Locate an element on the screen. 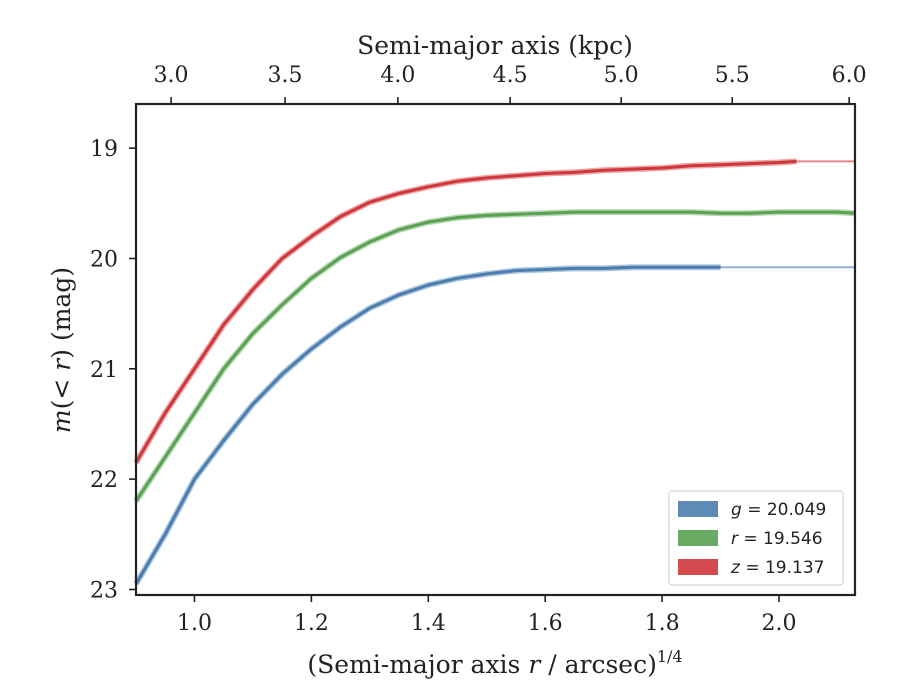 The height and width of the screenshot is (700, 900). x-axis-title-suffix: / arcsec) is located at coordinates (598, 664).